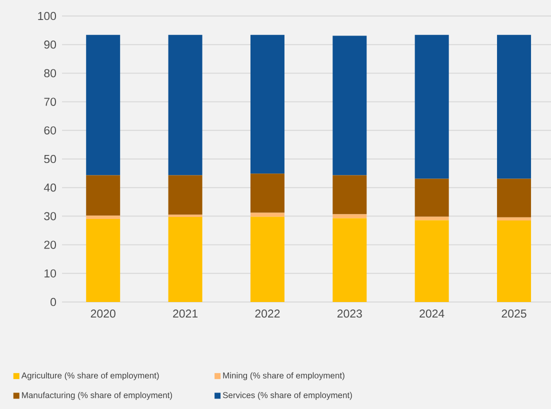 Image resolution: width=551 pixels, height=409 pixels. What do you see at coordinates (349, 314) in the screenshot?
I see `x-tick-label: 2023` at bounding box center [349, 314].